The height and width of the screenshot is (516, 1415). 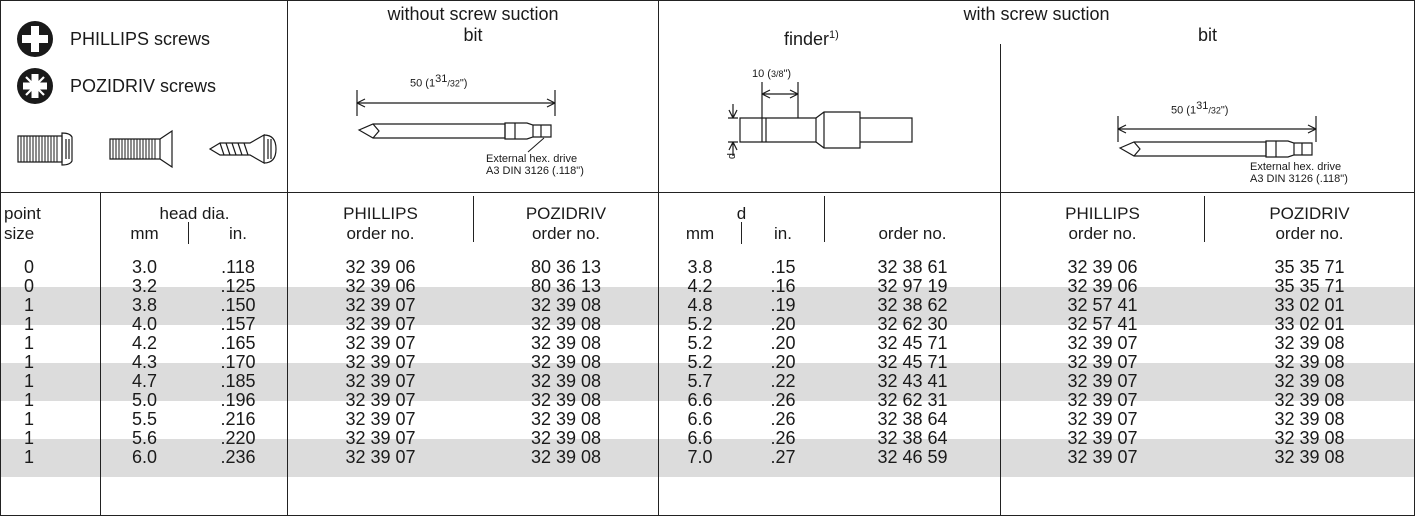 I want to click on bit-length-label-2: 50 (131/32"), so click(x=1200, y=108).